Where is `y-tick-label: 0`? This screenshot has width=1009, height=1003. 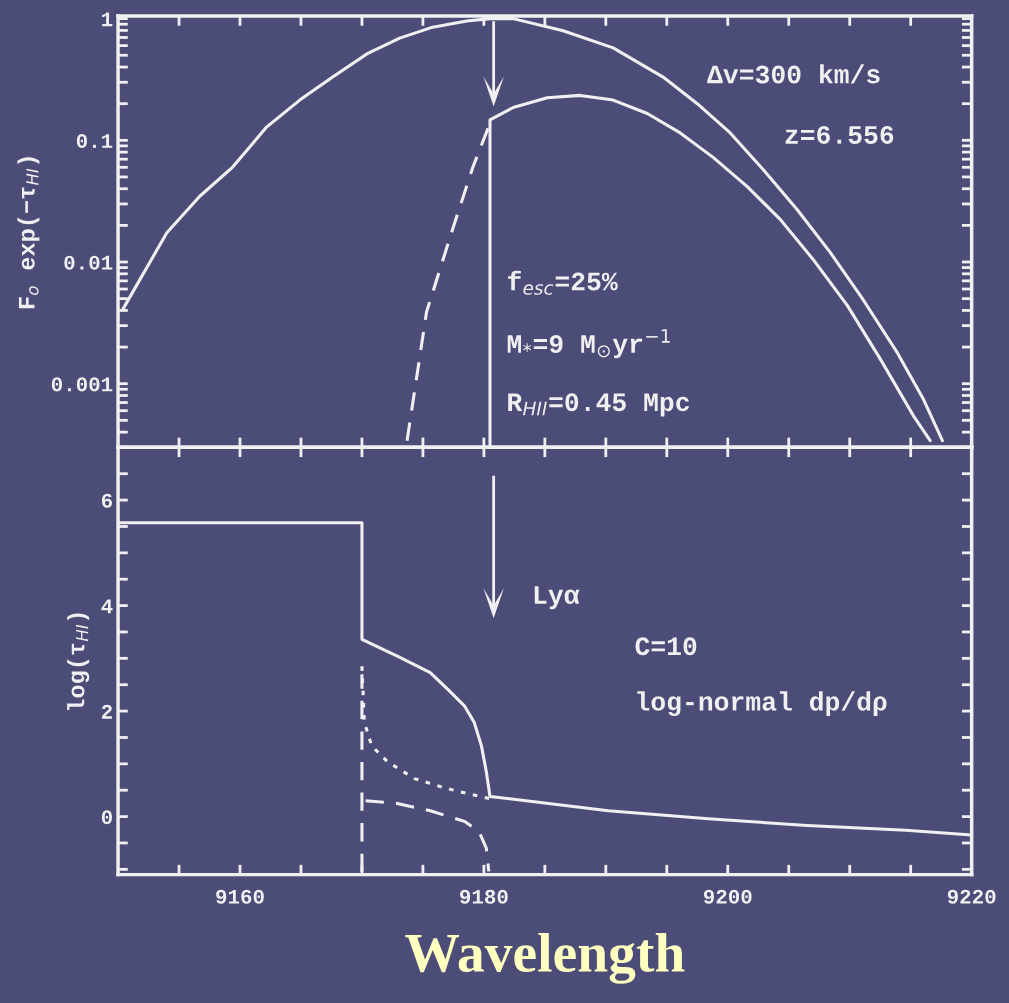 y-tick-label: 0 is located at coordinates (106, 817).